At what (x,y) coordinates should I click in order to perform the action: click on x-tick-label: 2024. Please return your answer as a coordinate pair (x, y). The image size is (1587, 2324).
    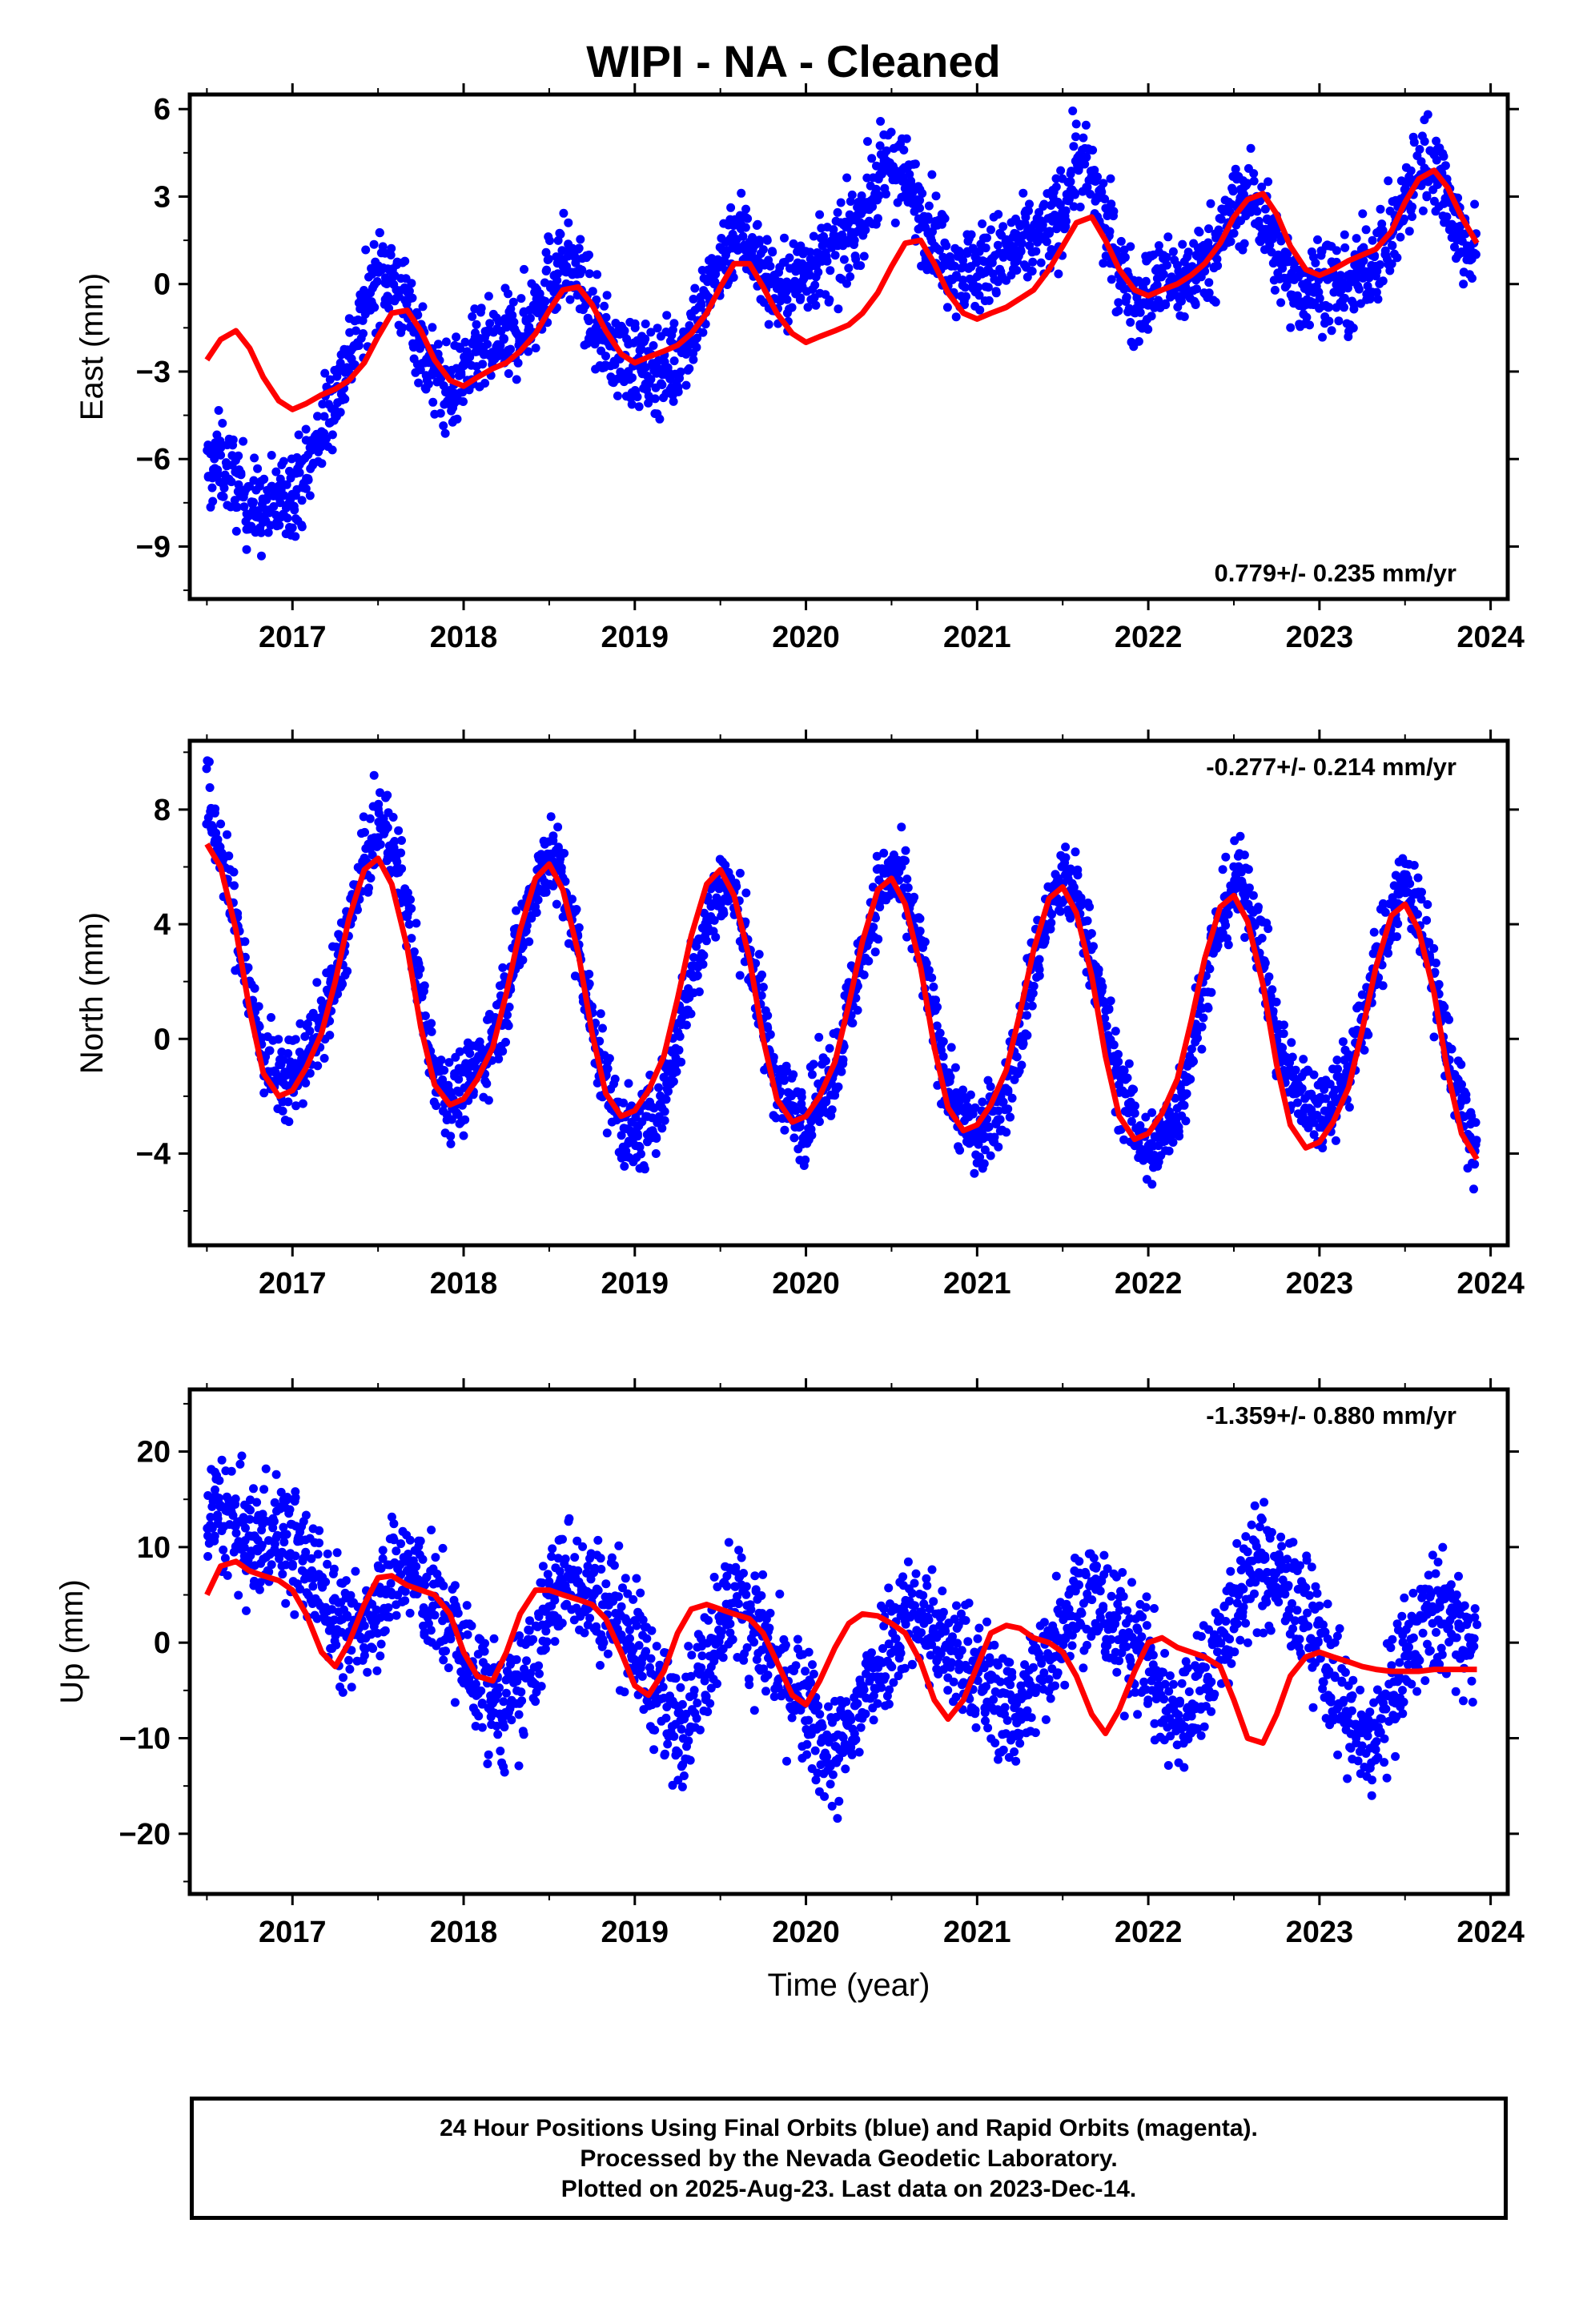
    Looking at the image, I should click on (1490, 637).